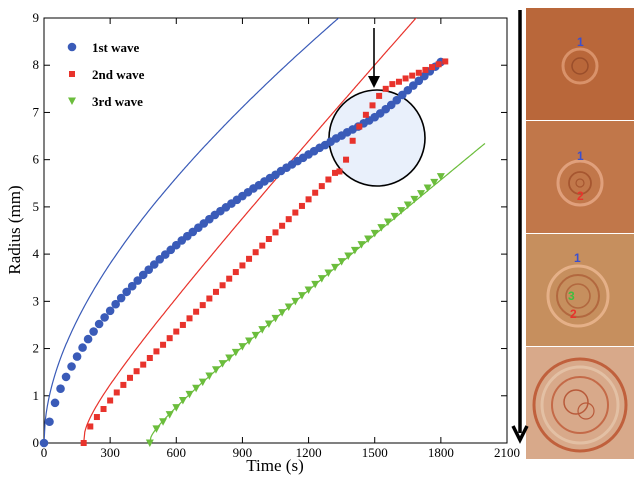  Describe the element at coordinates (36, 442) in the screenshot. I see `y-tick-label: 0` at that location.